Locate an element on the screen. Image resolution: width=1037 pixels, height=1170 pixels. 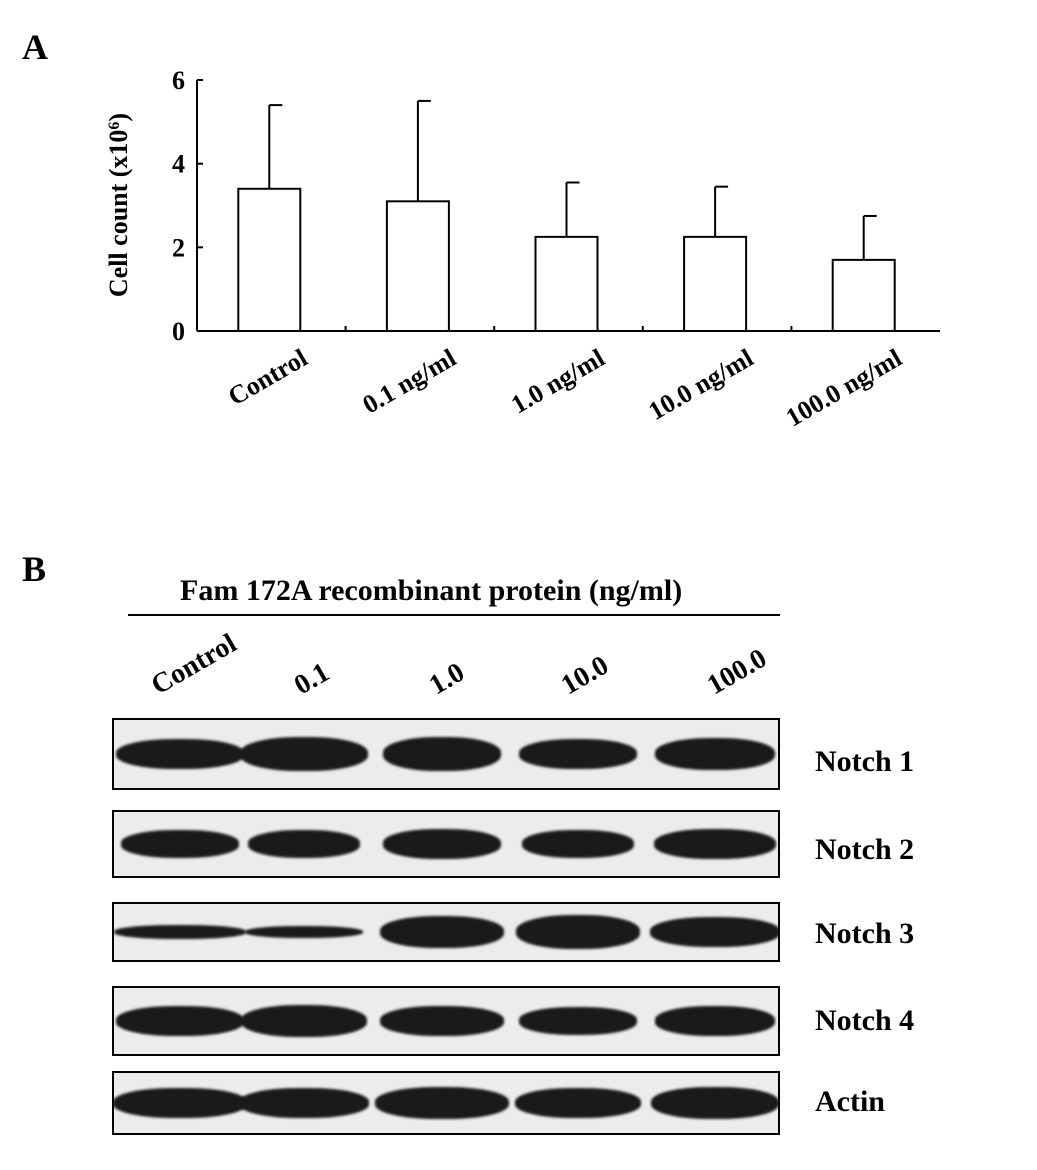
x-tick-label: 1.0 ng/ml is located at coordinates (557, 381).